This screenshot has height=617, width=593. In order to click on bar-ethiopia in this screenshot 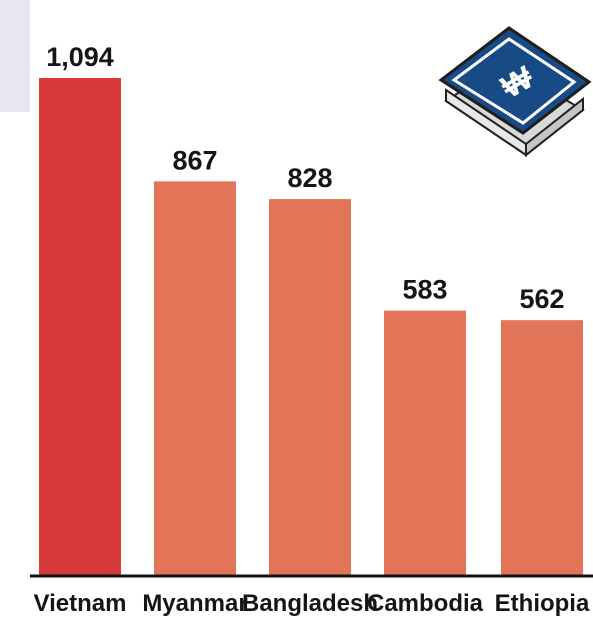, I will do `click(542, 448)`.